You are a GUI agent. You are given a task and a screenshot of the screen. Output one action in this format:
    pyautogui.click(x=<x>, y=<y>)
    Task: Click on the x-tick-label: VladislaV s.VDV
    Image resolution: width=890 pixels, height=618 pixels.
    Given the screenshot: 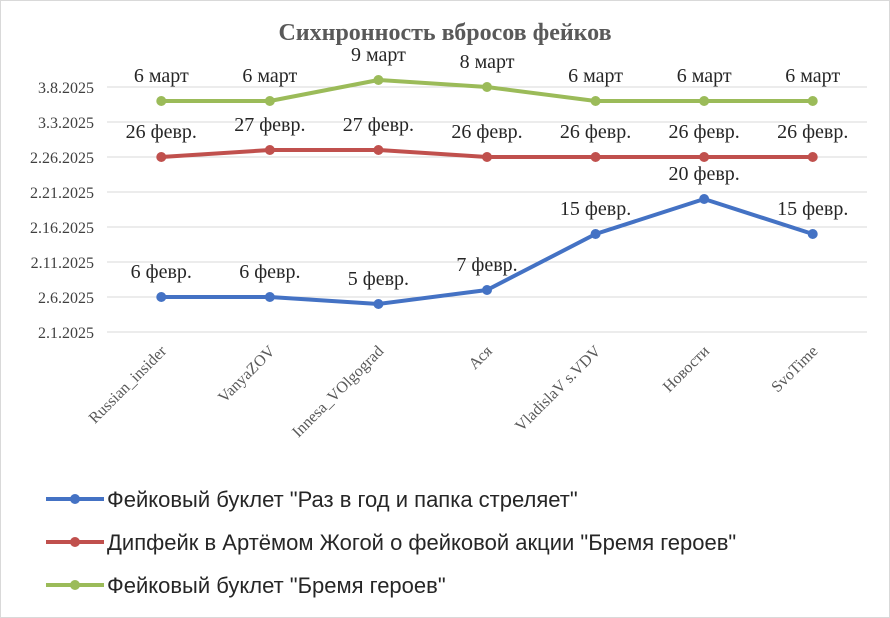 What is the action you would take?
    pyautogui.click(x=558, y=388)
    